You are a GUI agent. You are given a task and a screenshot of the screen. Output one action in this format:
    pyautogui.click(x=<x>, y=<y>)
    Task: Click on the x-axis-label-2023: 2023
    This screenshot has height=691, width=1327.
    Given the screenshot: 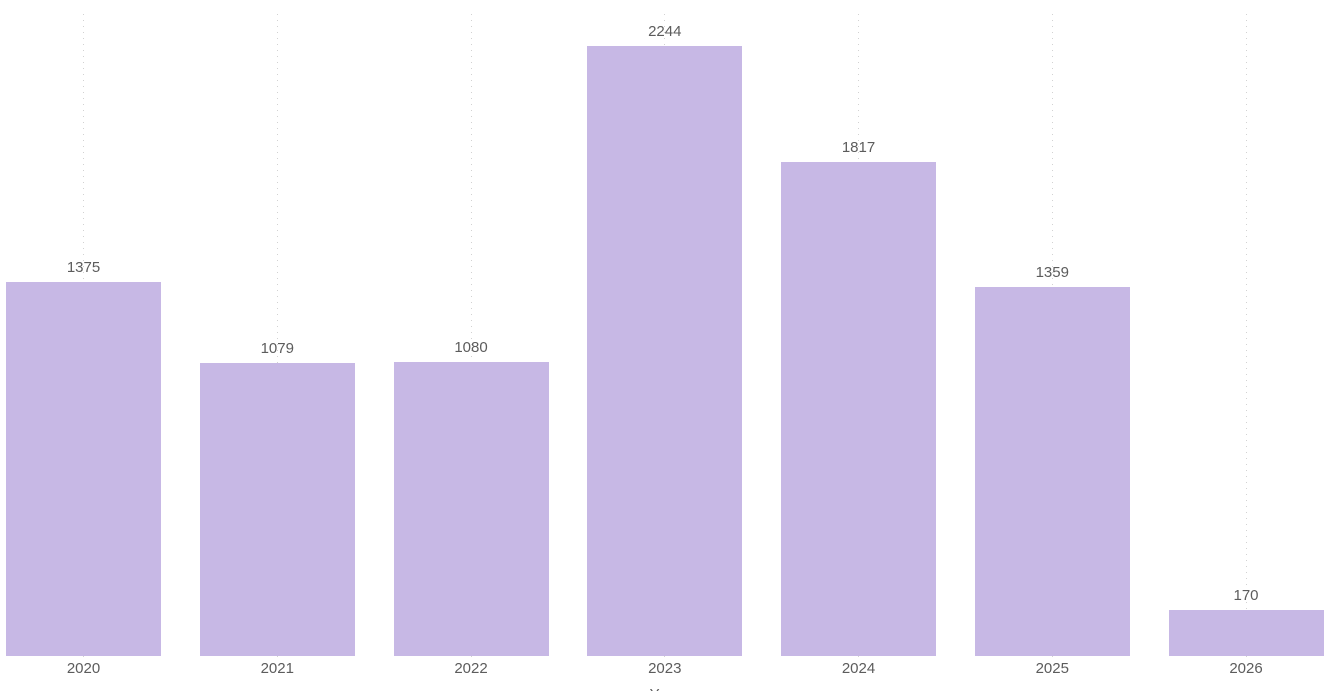 What is the action you would take?
    pyautogui.click(x=665, y=668)
    